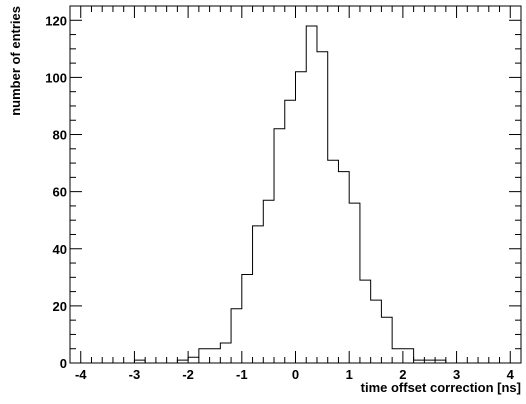 This screenshot has height=404, width=526. I want to click on y-tick-label: 120, so click(56, 20).